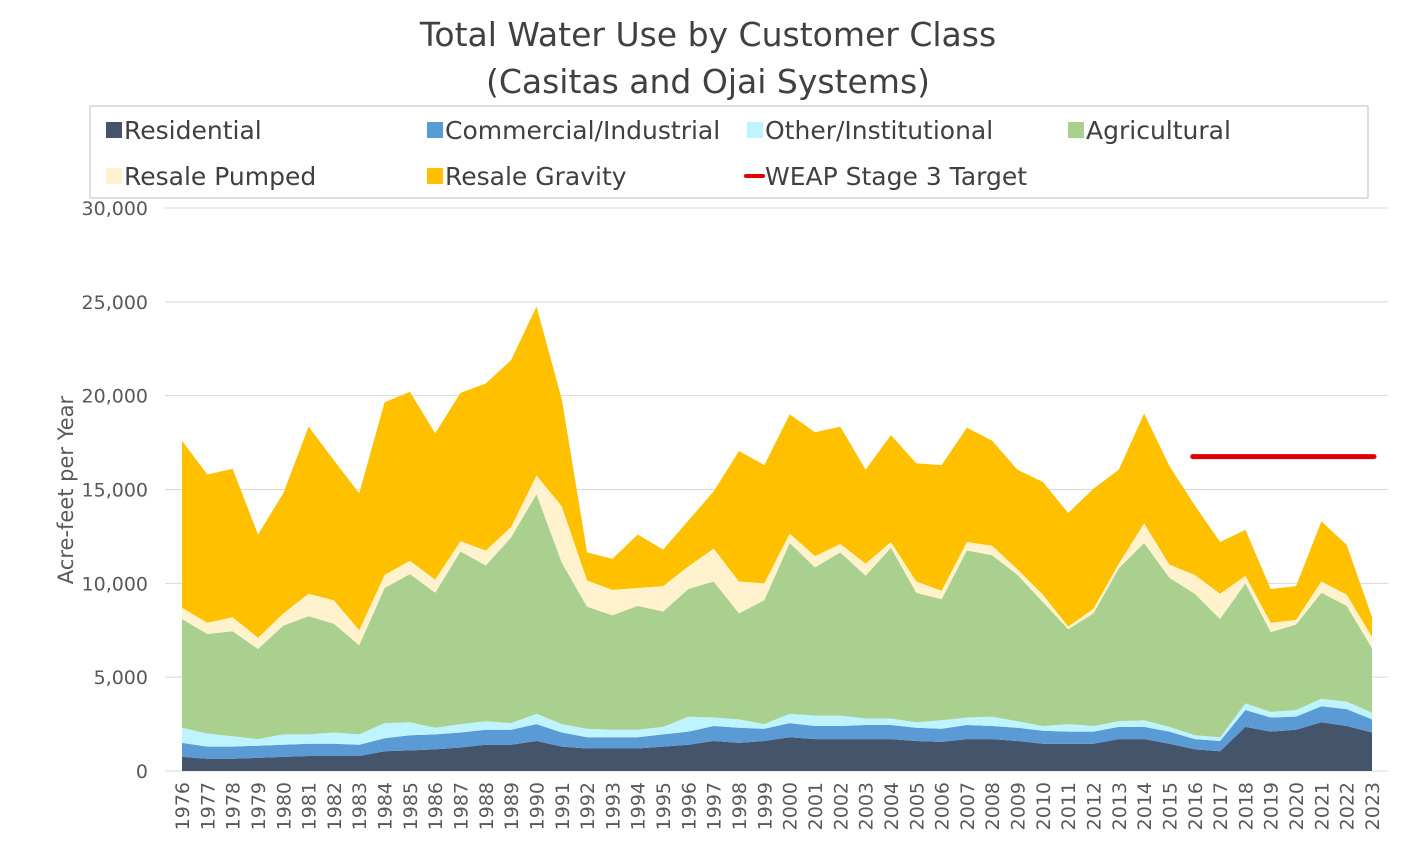 The image size is (1415, 844). What do you see at coordinates (968, 806) in the screenshot?
I see `x-tick-label: 2007` at bounding box center [968, 806].